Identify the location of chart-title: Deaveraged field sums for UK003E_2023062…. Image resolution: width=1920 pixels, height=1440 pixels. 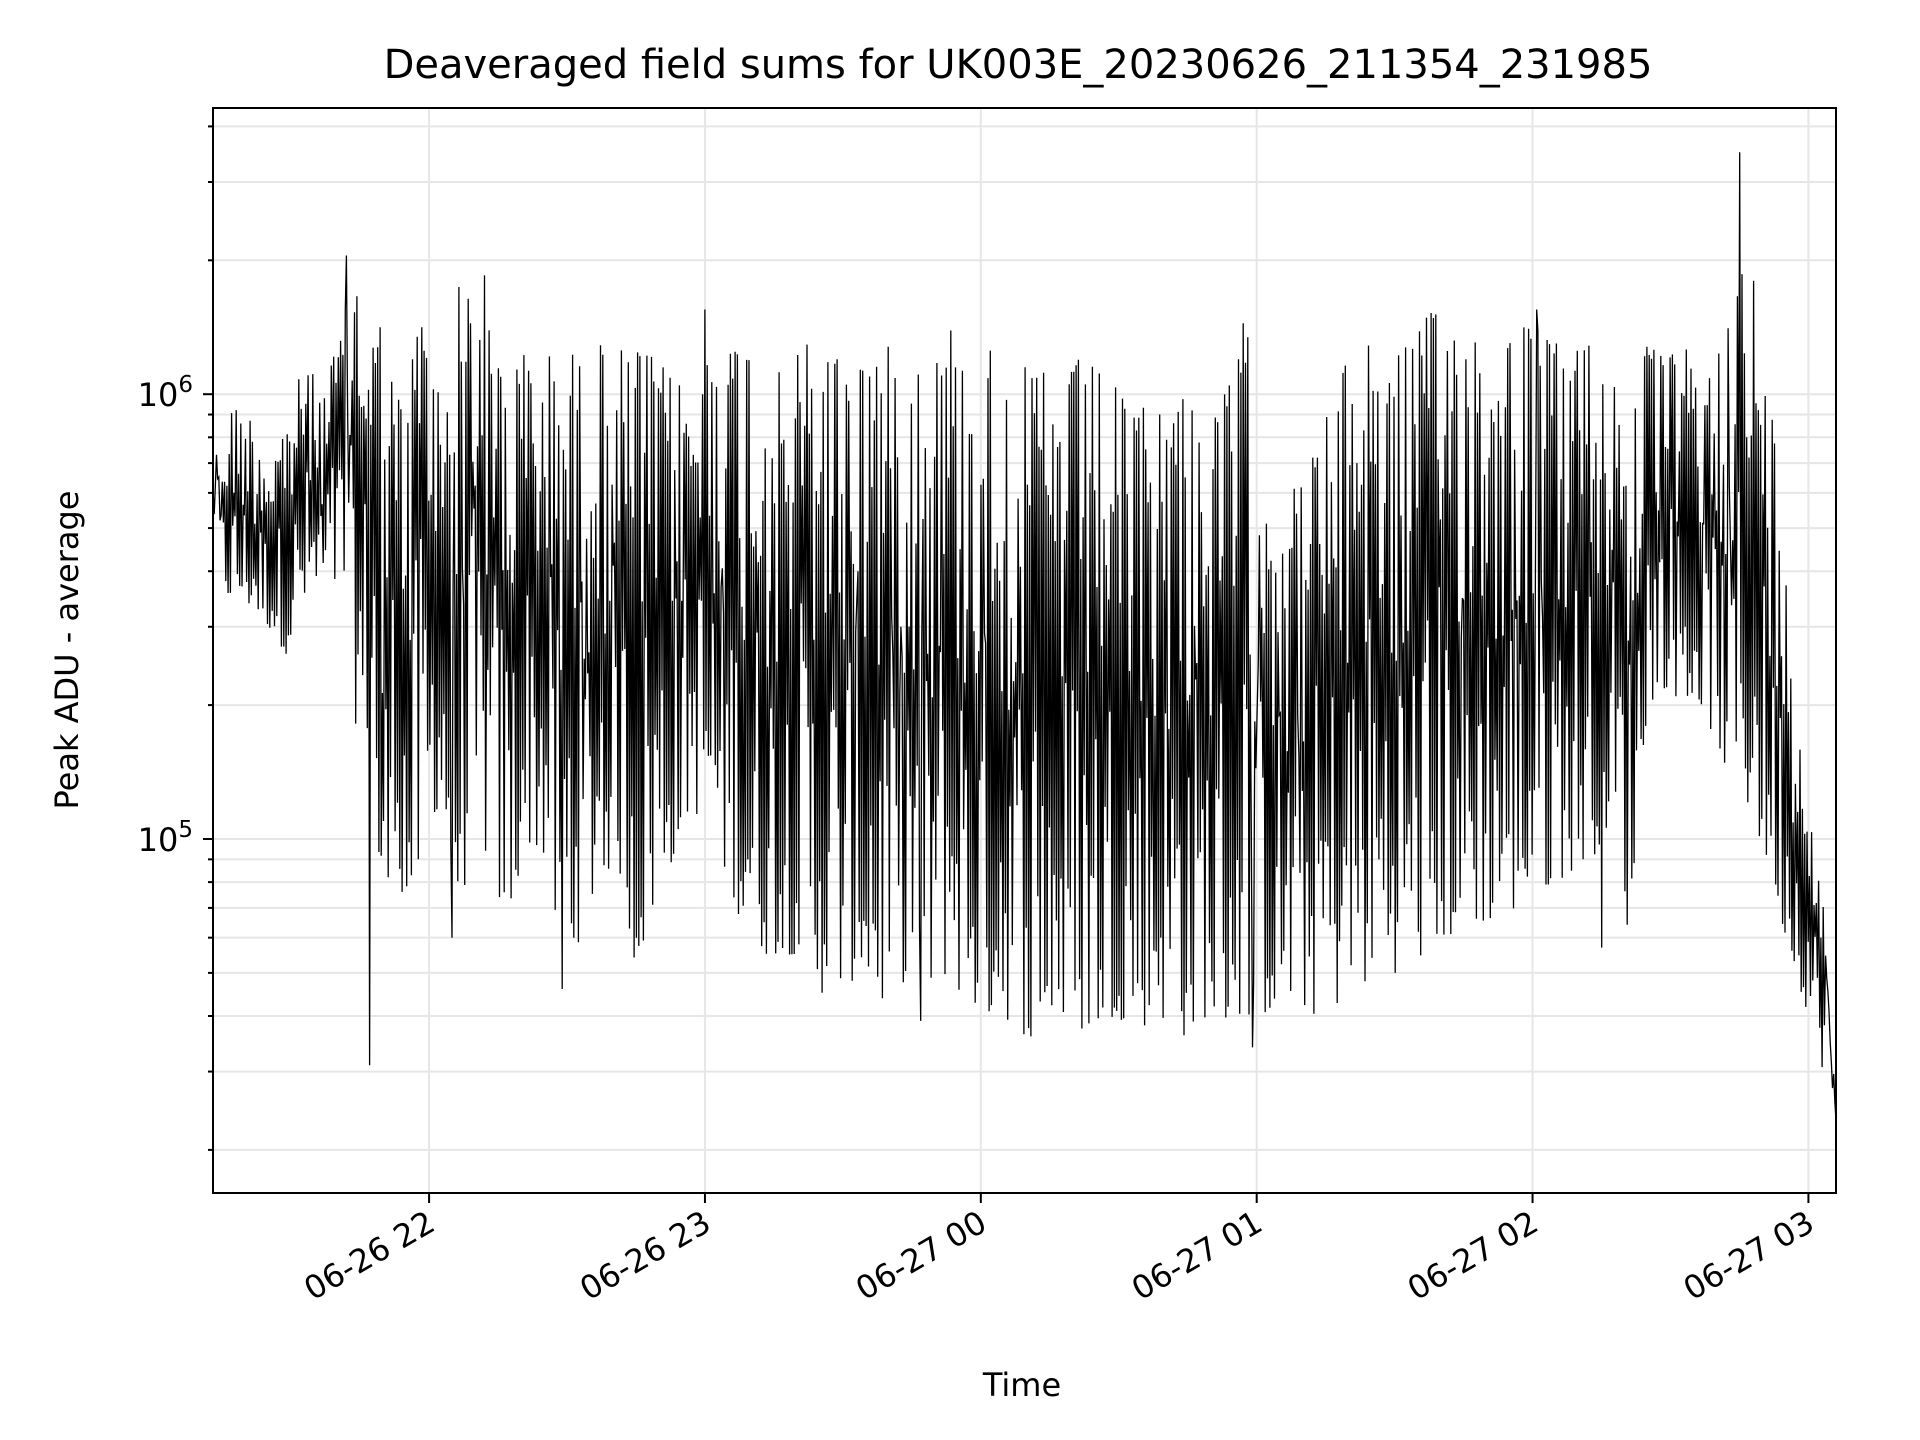
(1018, 65).